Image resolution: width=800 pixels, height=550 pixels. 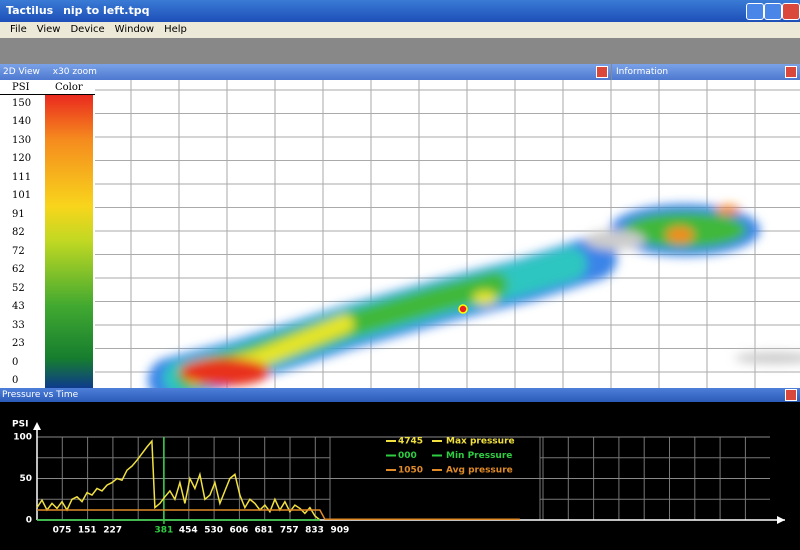 I want to click on app-title: Tactilus, so click(x=30, y=10).